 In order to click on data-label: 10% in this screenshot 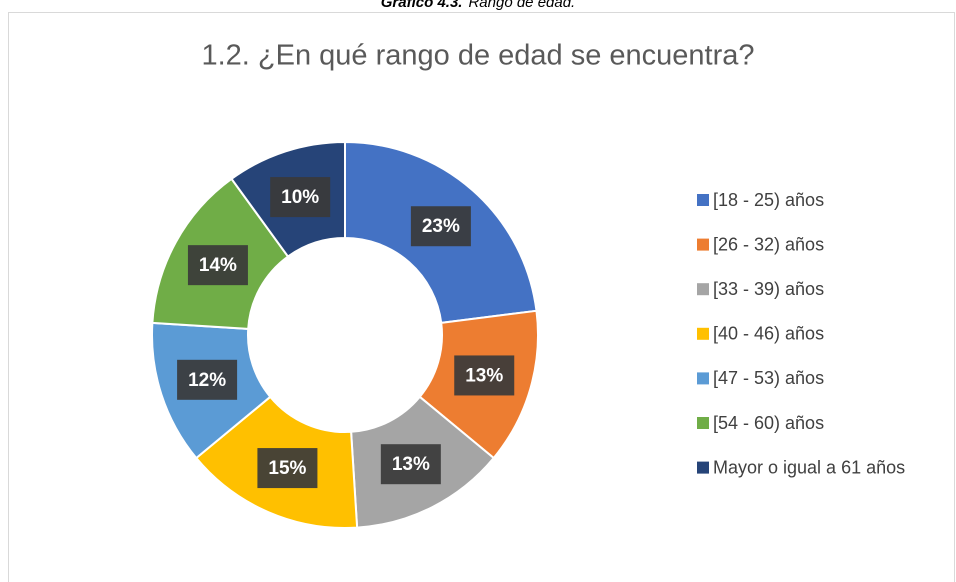, I will do `click(300, 197)`.